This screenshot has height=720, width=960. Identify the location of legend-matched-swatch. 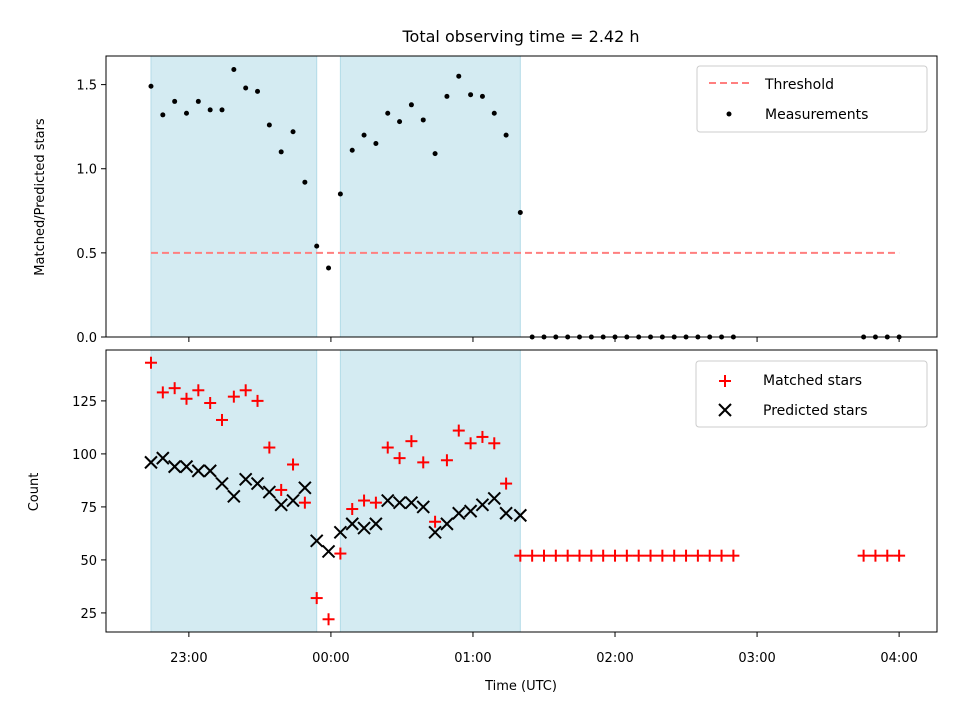
(725, 381).